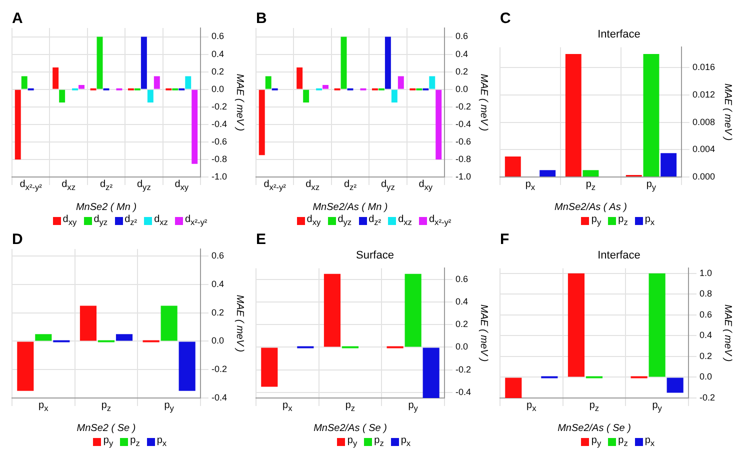 The image size is (749, 459). What do you see at coordinates (101, 221) in the screenshot?
I see `legend-label: d$_{yz}$` at bounding box center [101, 221].